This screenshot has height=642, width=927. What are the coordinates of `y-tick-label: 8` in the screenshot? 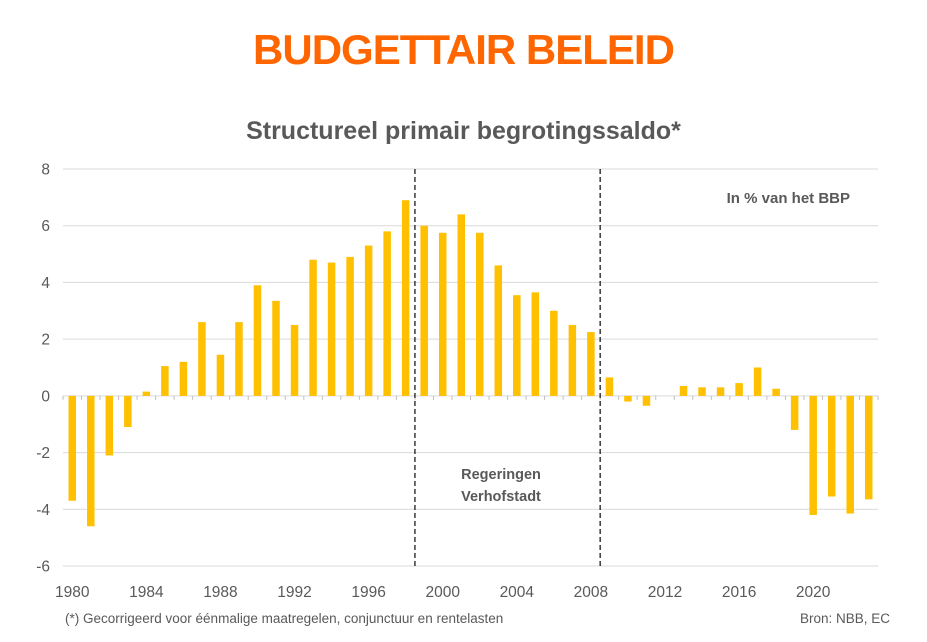 It's located at (45, 170).